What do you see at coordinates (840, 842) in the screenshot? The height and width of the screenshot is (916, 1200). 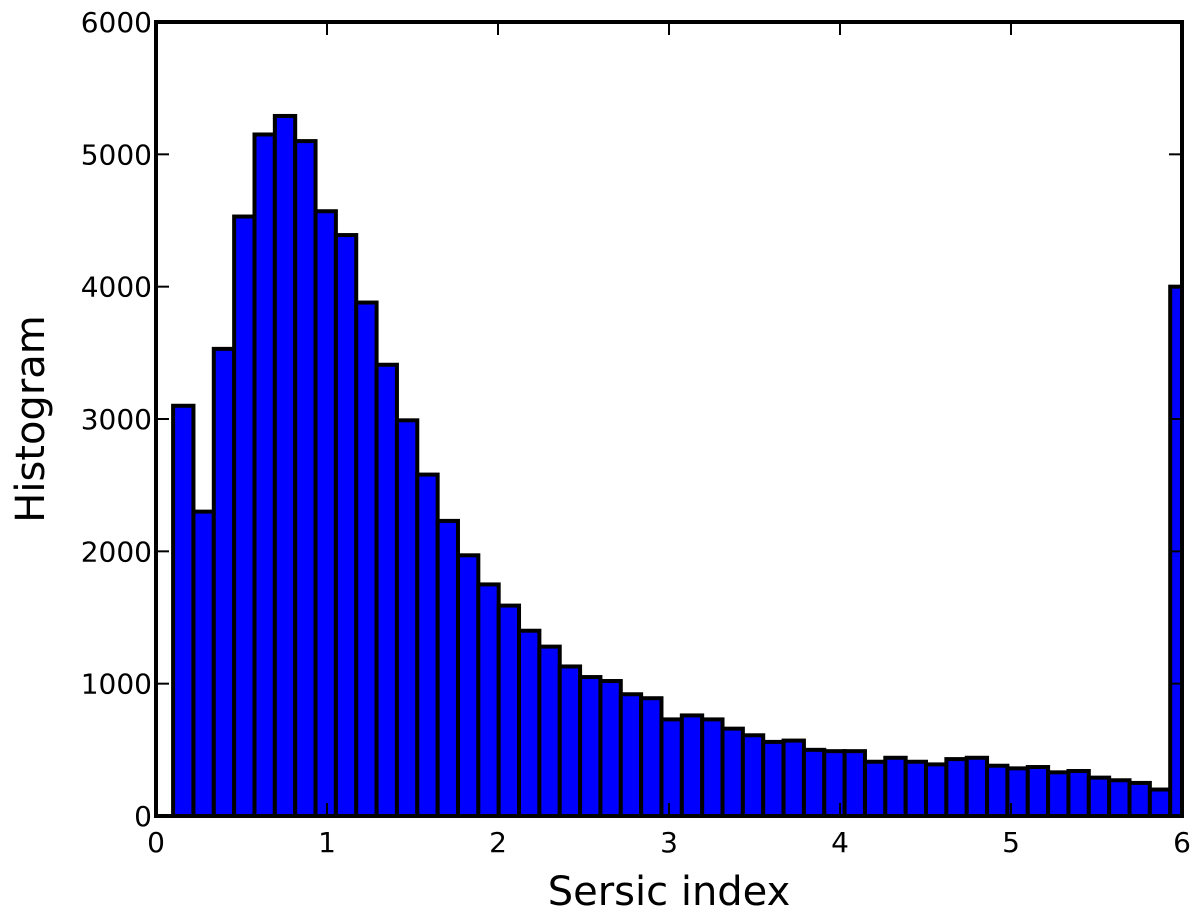 I see `x-tick-label: 4` at bounding box center [840, 842].